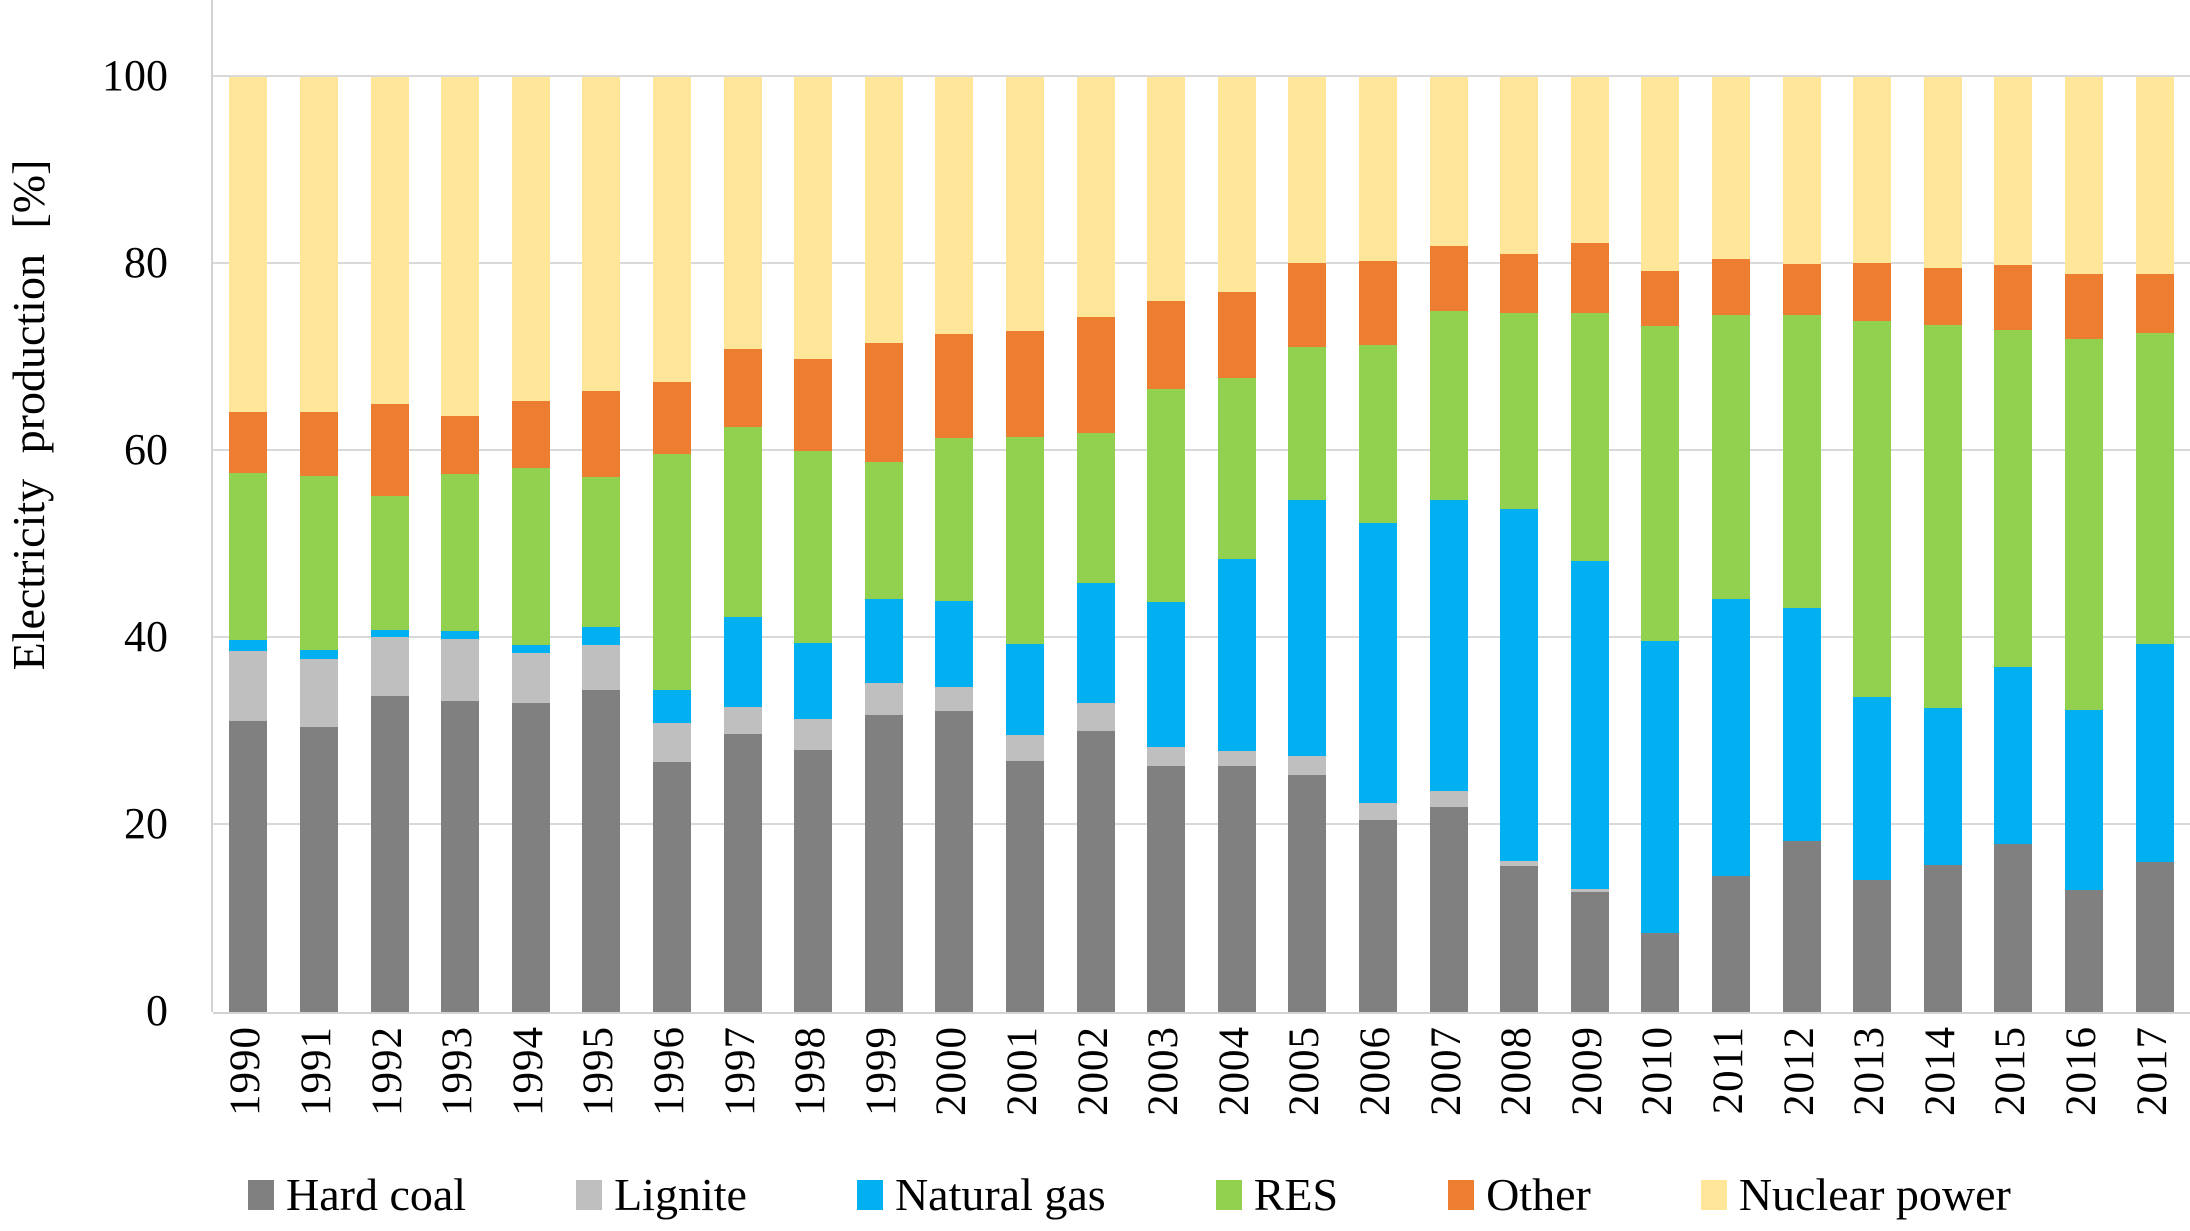 The image size is (2190, 1231). What do you see at coordinates (2013, 927) in the screenshot?
I see `segment-hard-coal-2015` at bounding box center [2013, 927].